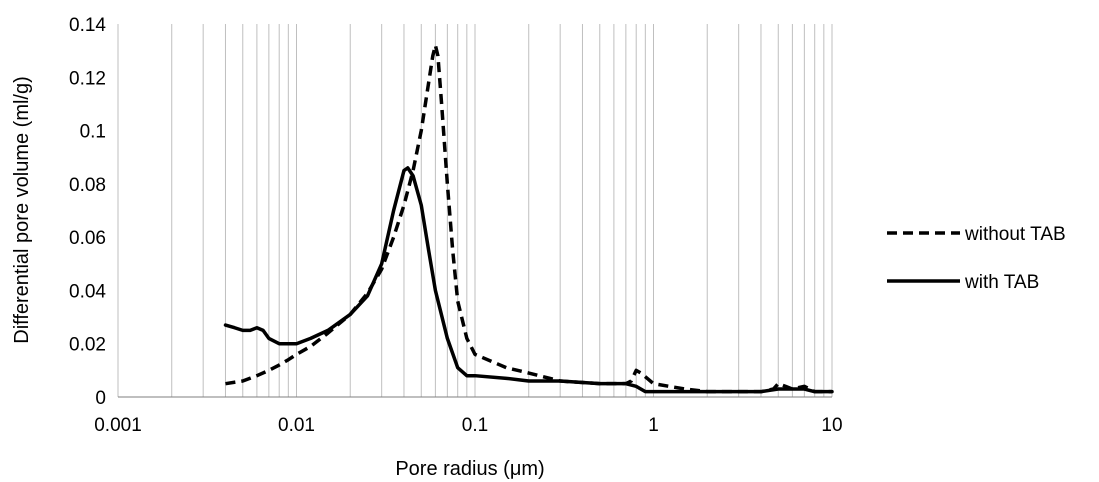 The height and width of the screenshot is (482, 1099). What do you see at coordinates (87, 212) in the screenshot?
I see `y-tick-labels: 0 0.02 0.04 0.06 0.08 0.1 0.12 0.14` at bounding box center [87, 212].